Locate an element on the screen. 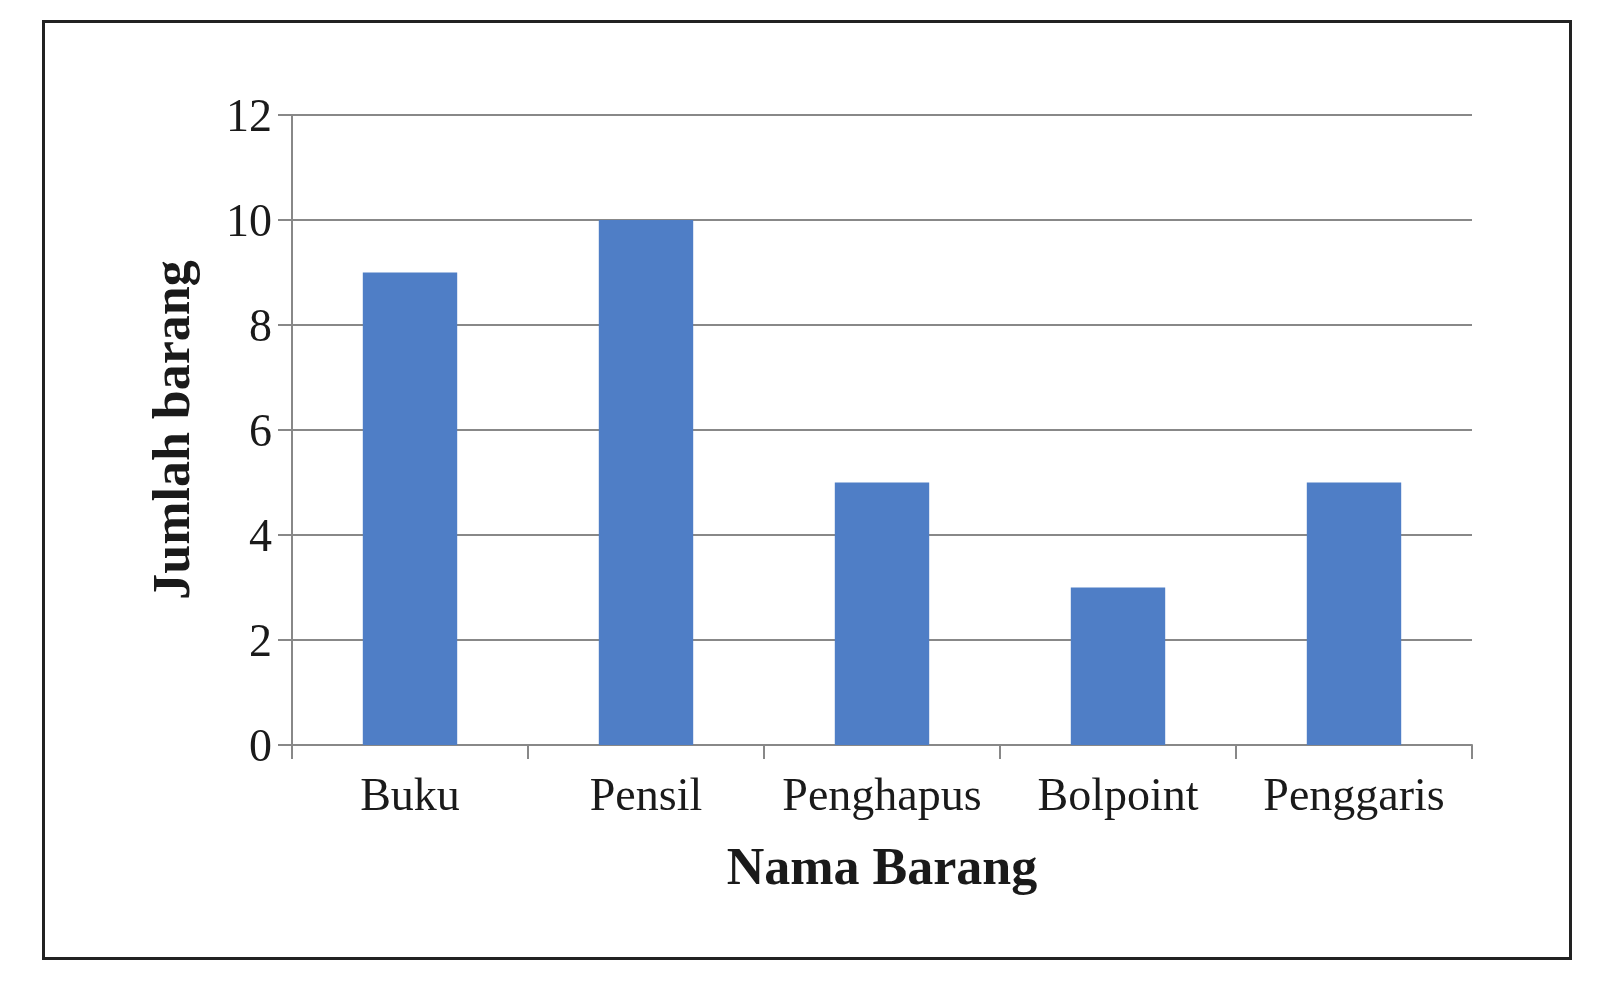  x-axis-title: Nama Barang is located at coordinates (882, 866).